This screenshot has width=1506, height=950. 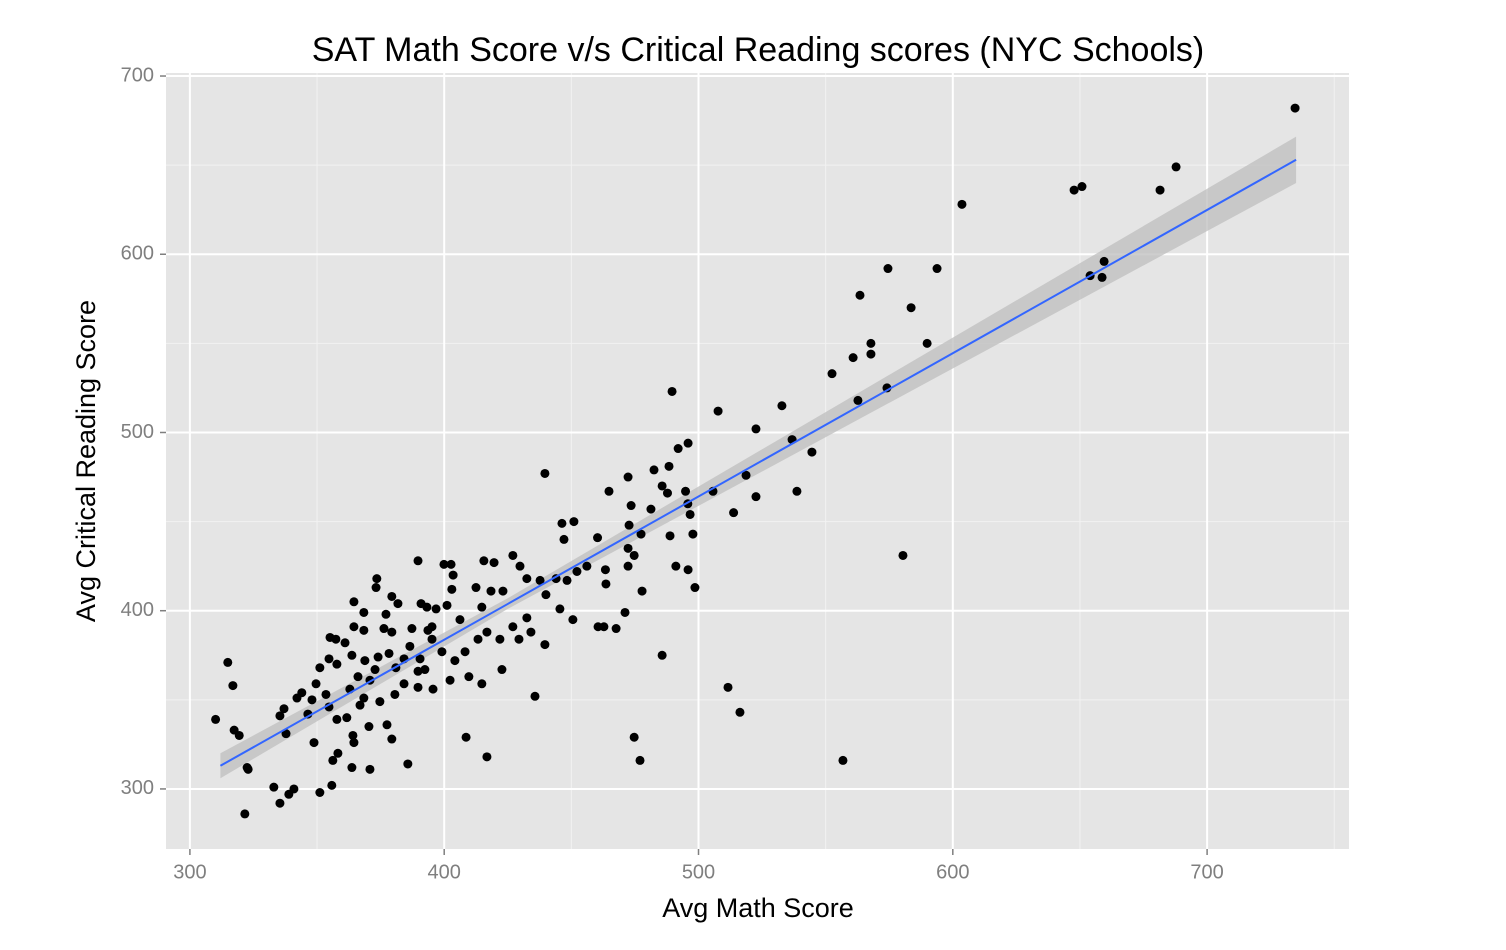 I want to click on y-axis-title: Avg Critical Reading Score, so click(x=86, y=461).